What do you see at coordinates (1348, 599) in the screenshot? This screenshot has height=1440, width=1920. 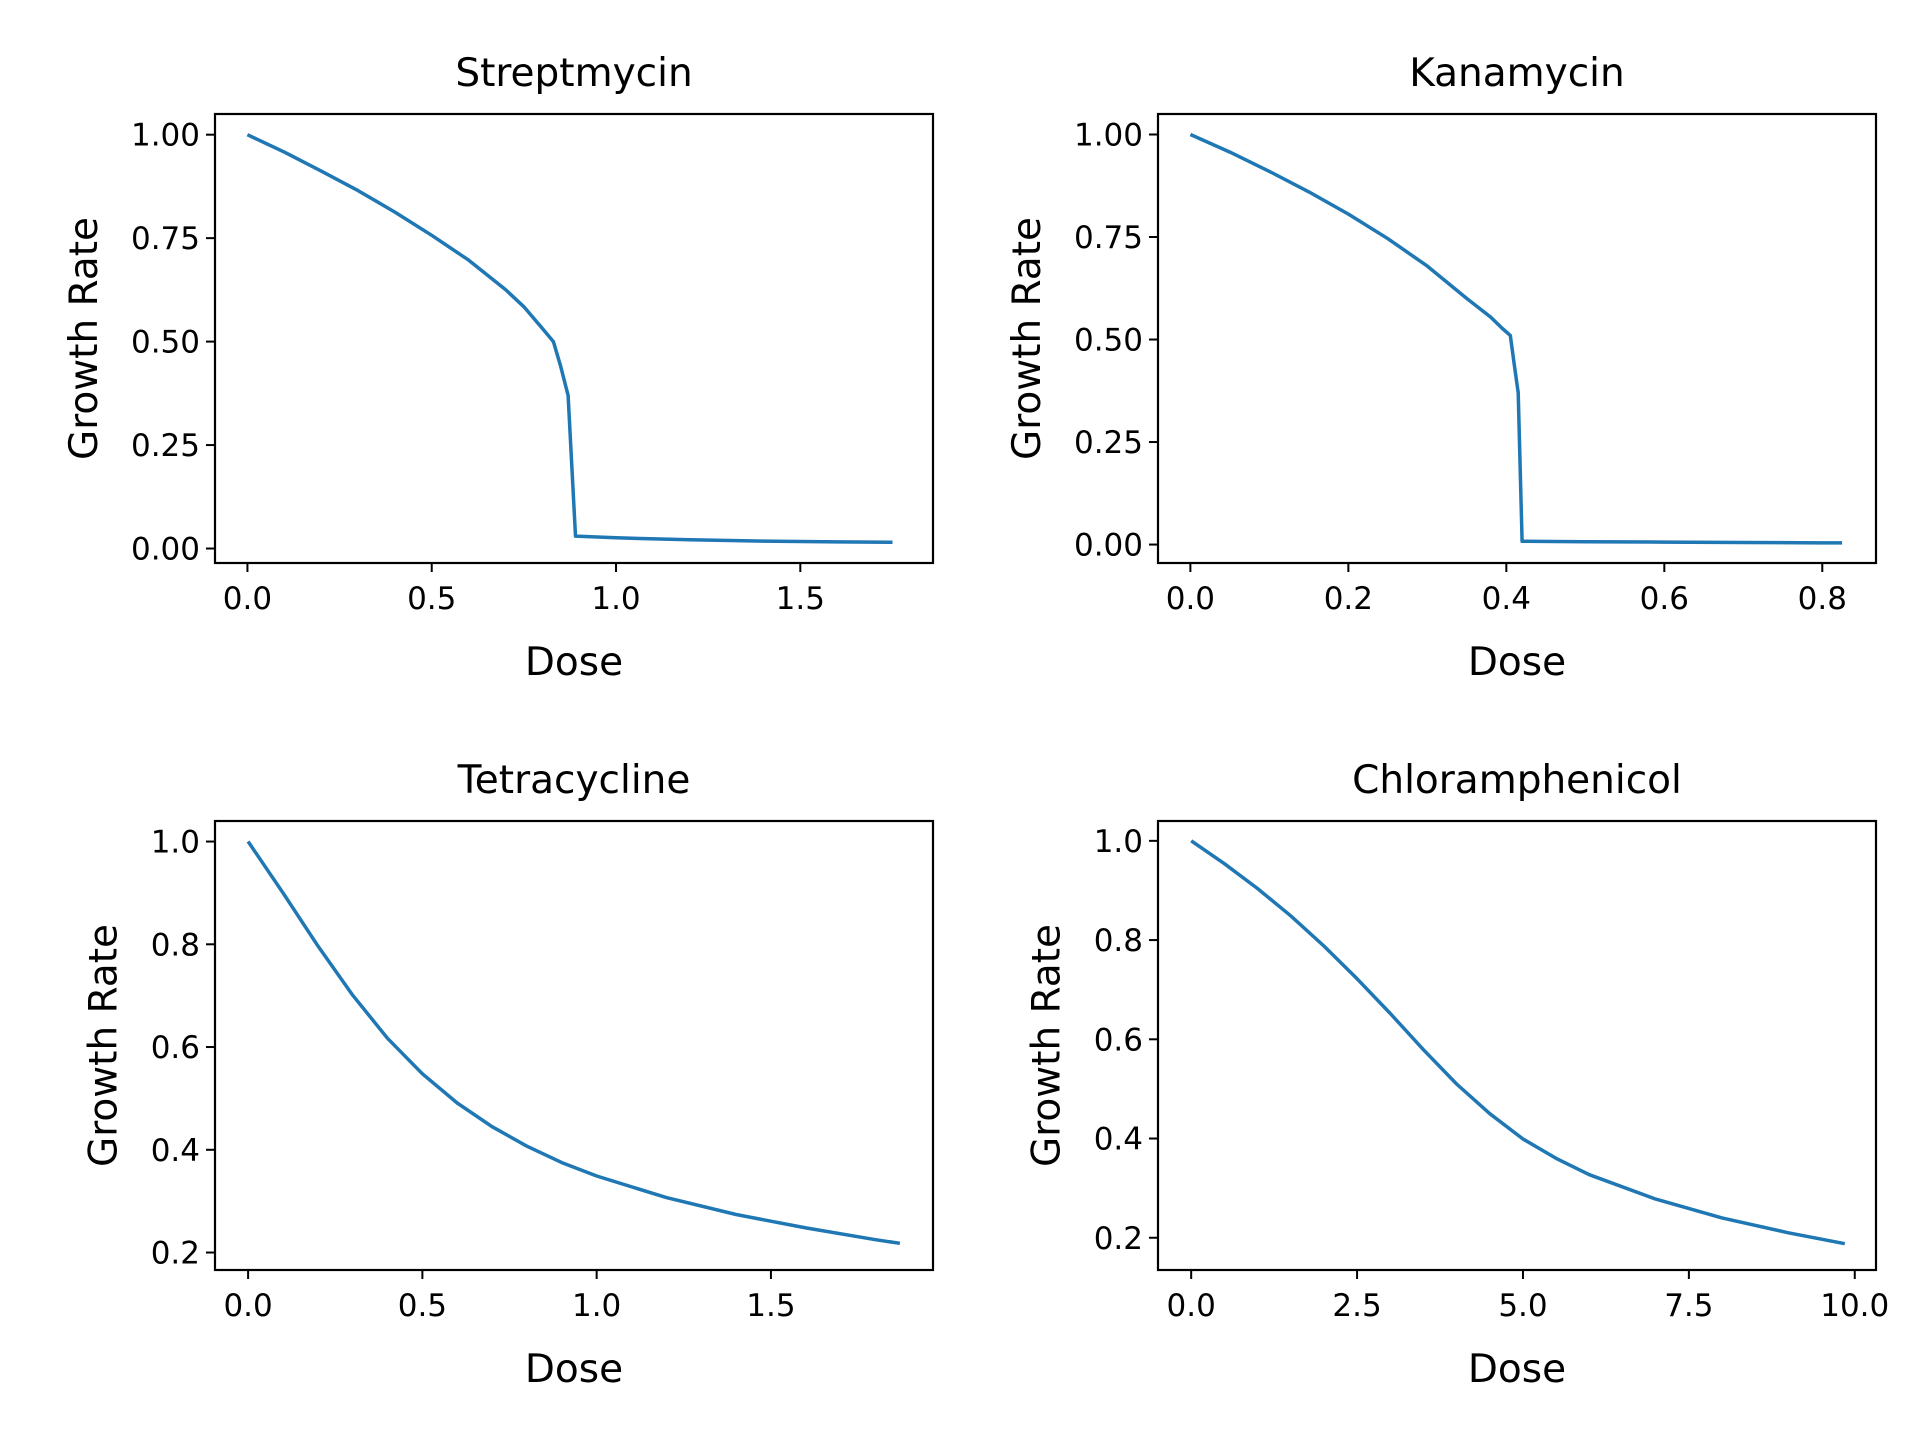 I see `x-tick-label: 0.2` at bounding box center [1348, 599].